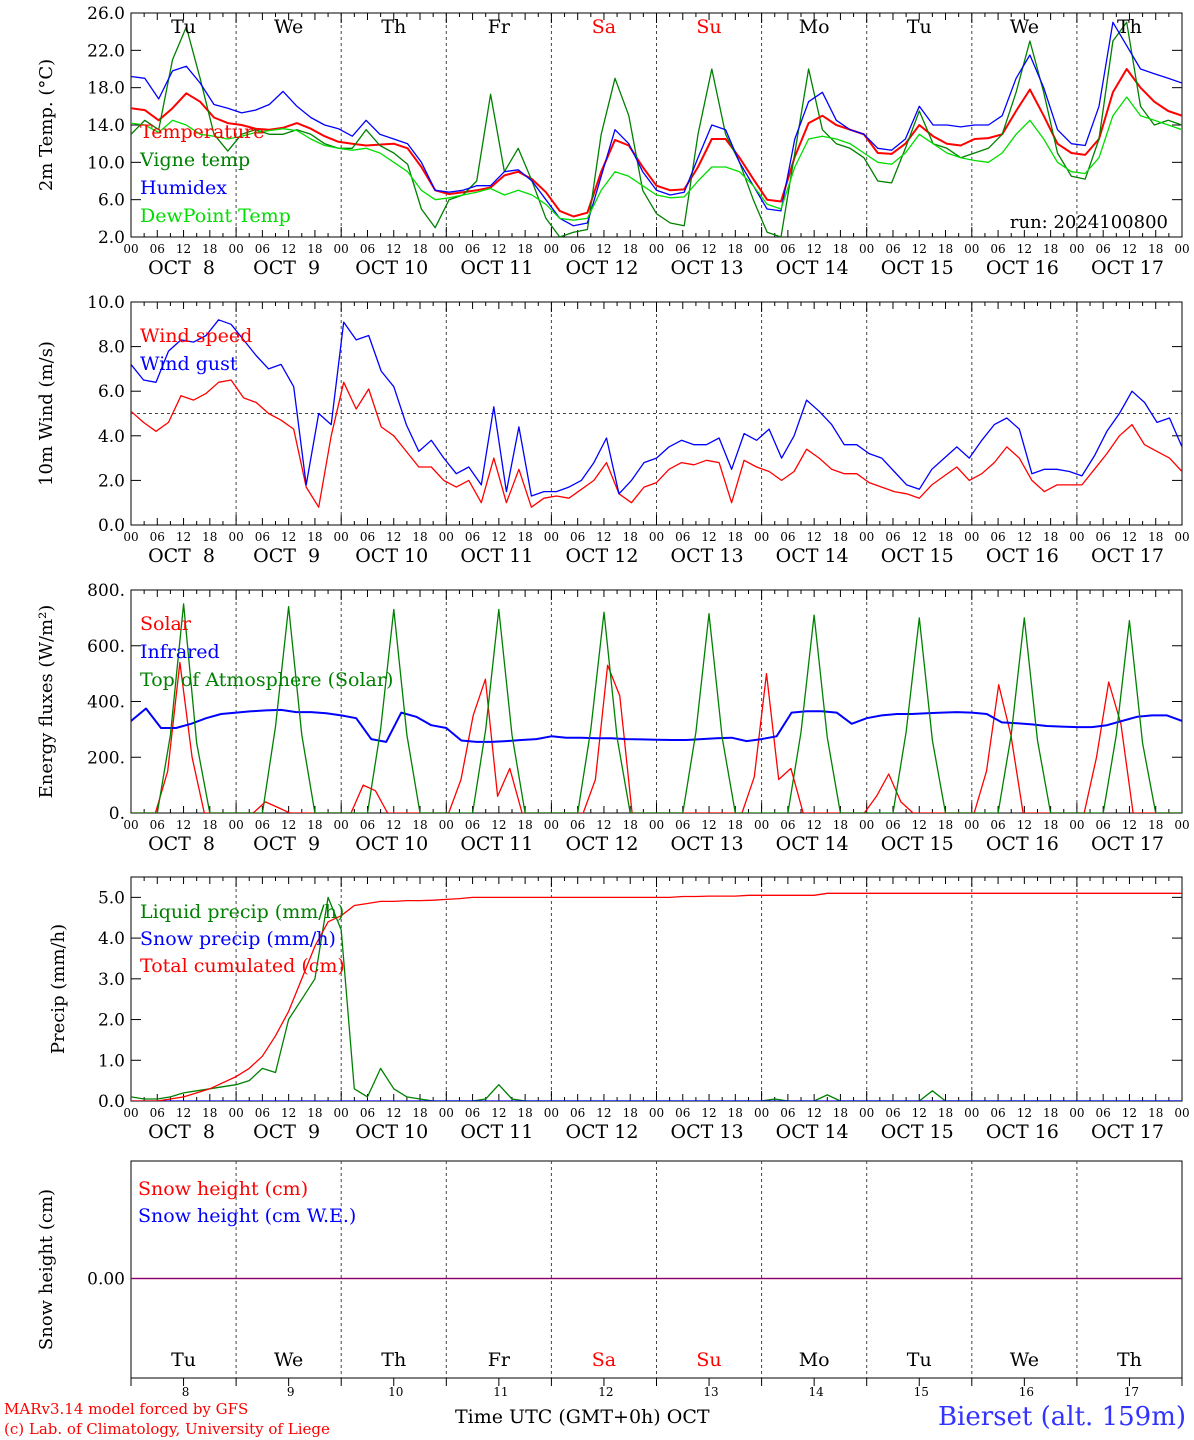 The image size is (1194, 1440). I want to click on legend-entry: Wind speed, so click(196, 336).